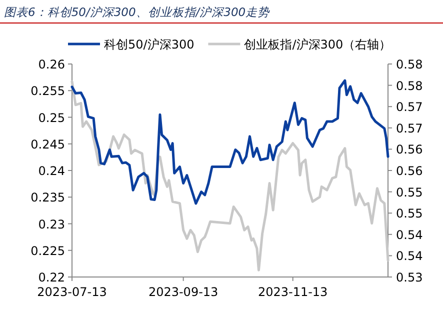 This screenshot has height=333, width=443. I want to click on y-tick-label: 0.245, so click(47, 144).